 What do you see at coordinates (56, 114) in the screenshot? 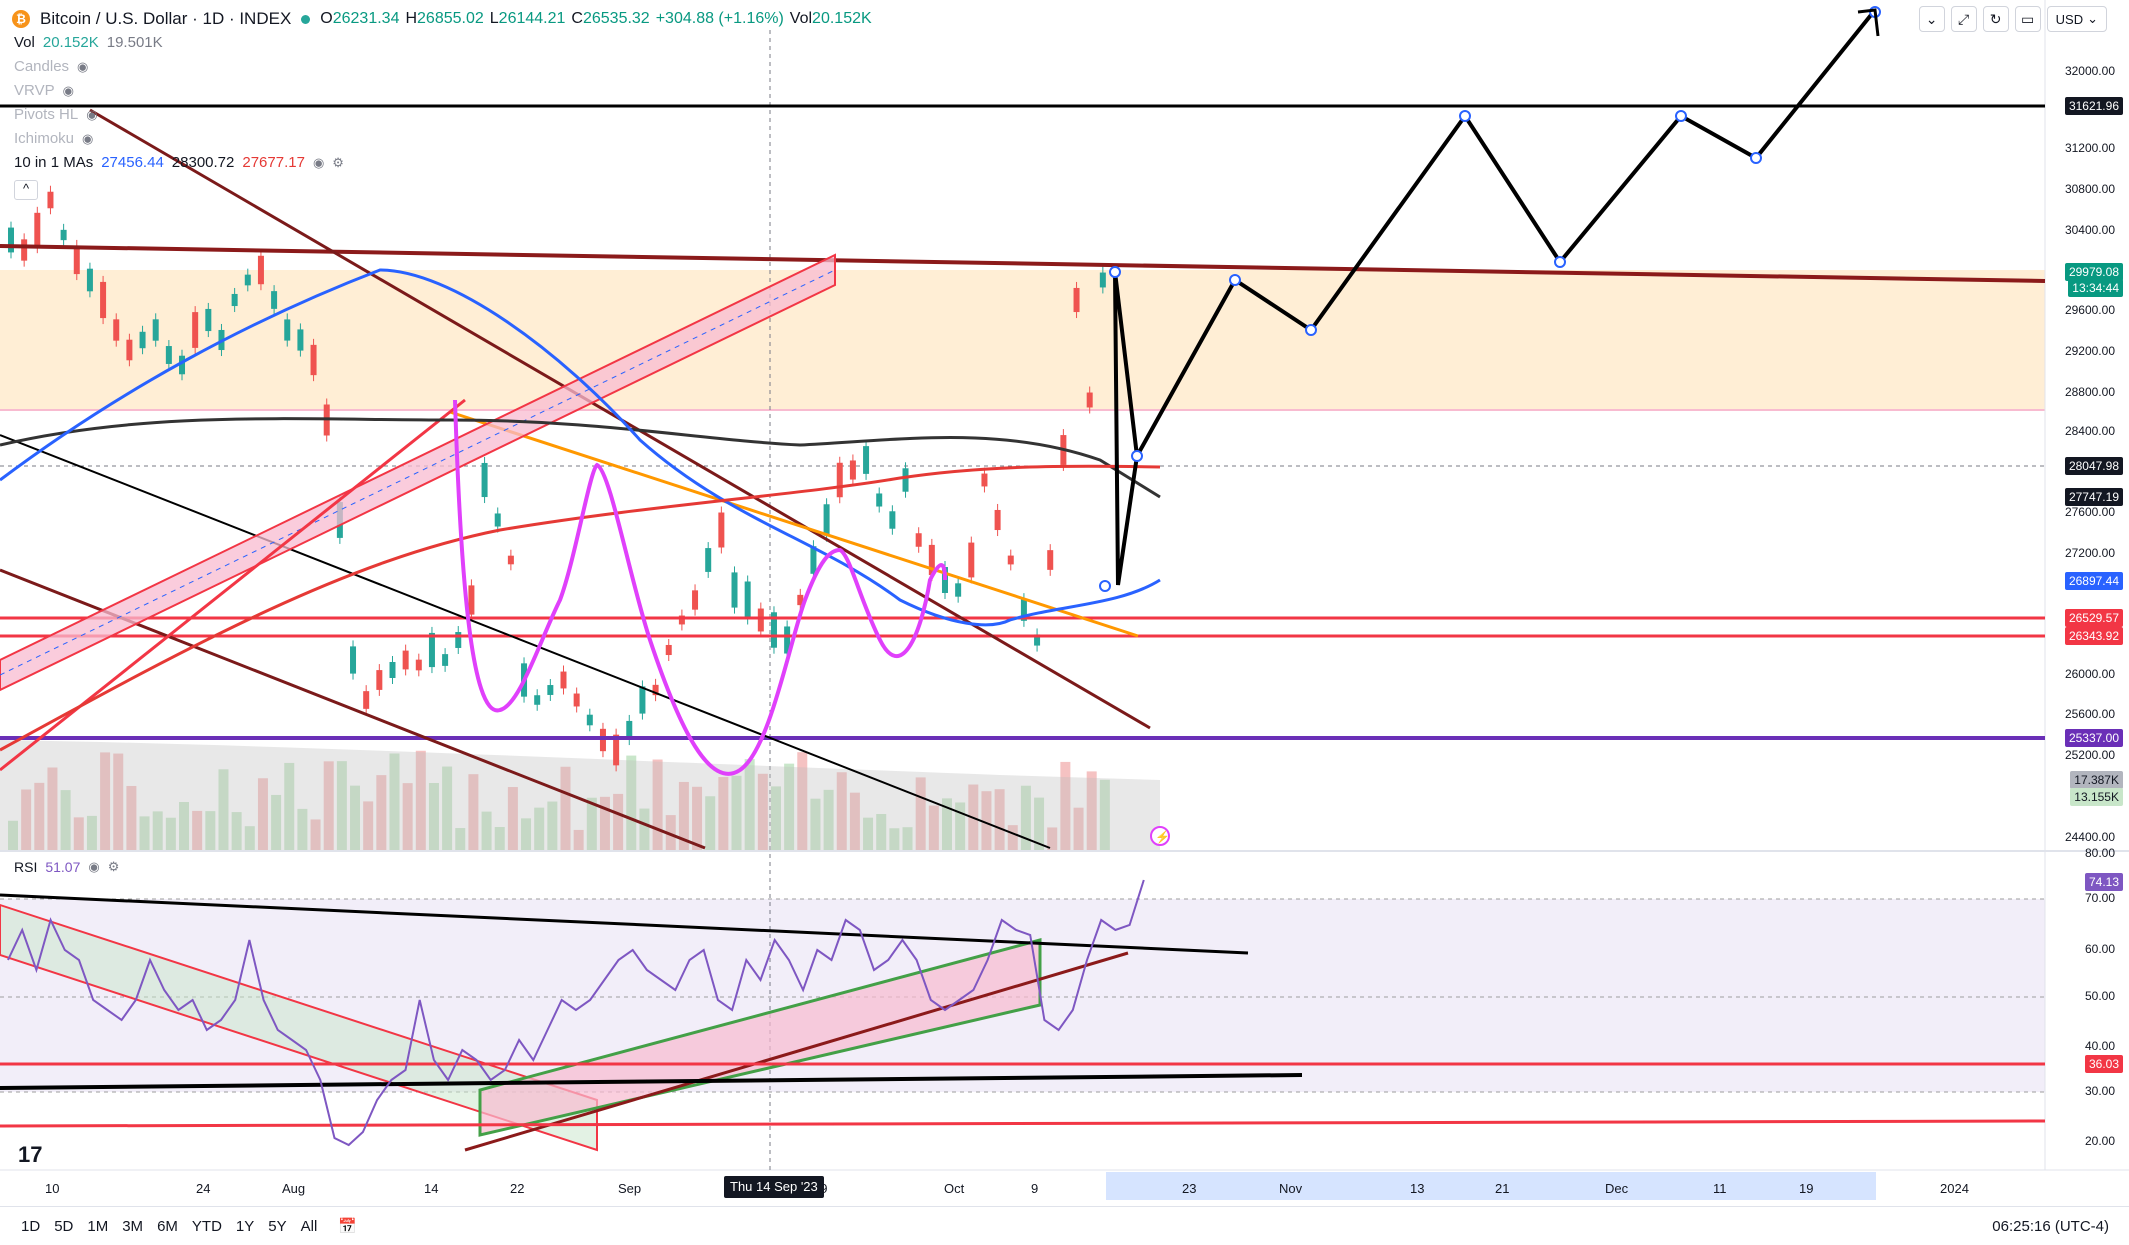
I see `pivots-legend: Pivots HL ◉` at bounding box center [56, 114].